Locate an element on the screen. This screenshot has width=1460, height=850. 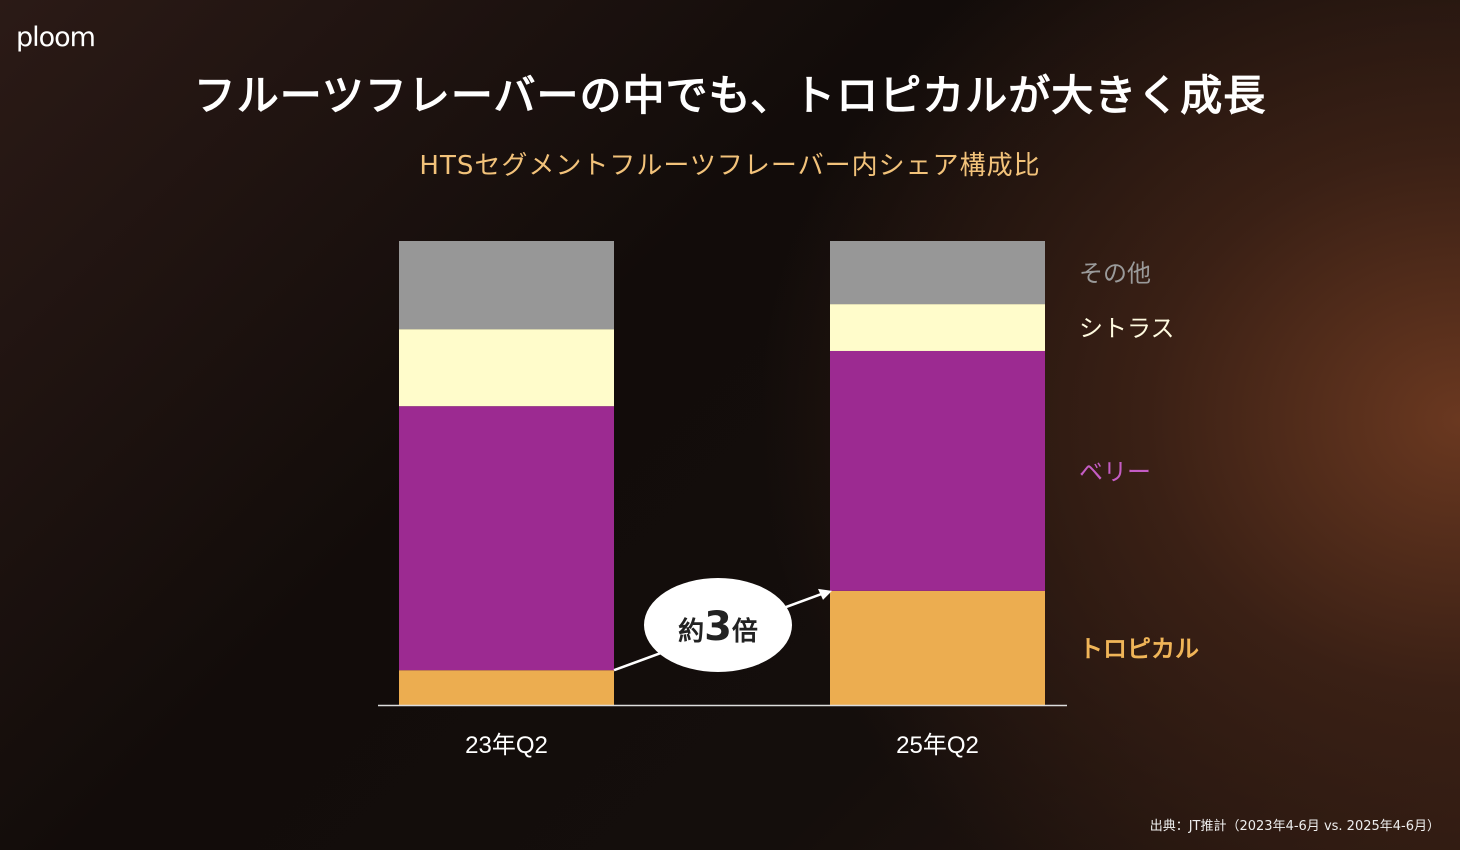
legend-label: その他 is located at coordinates (1115, 274).